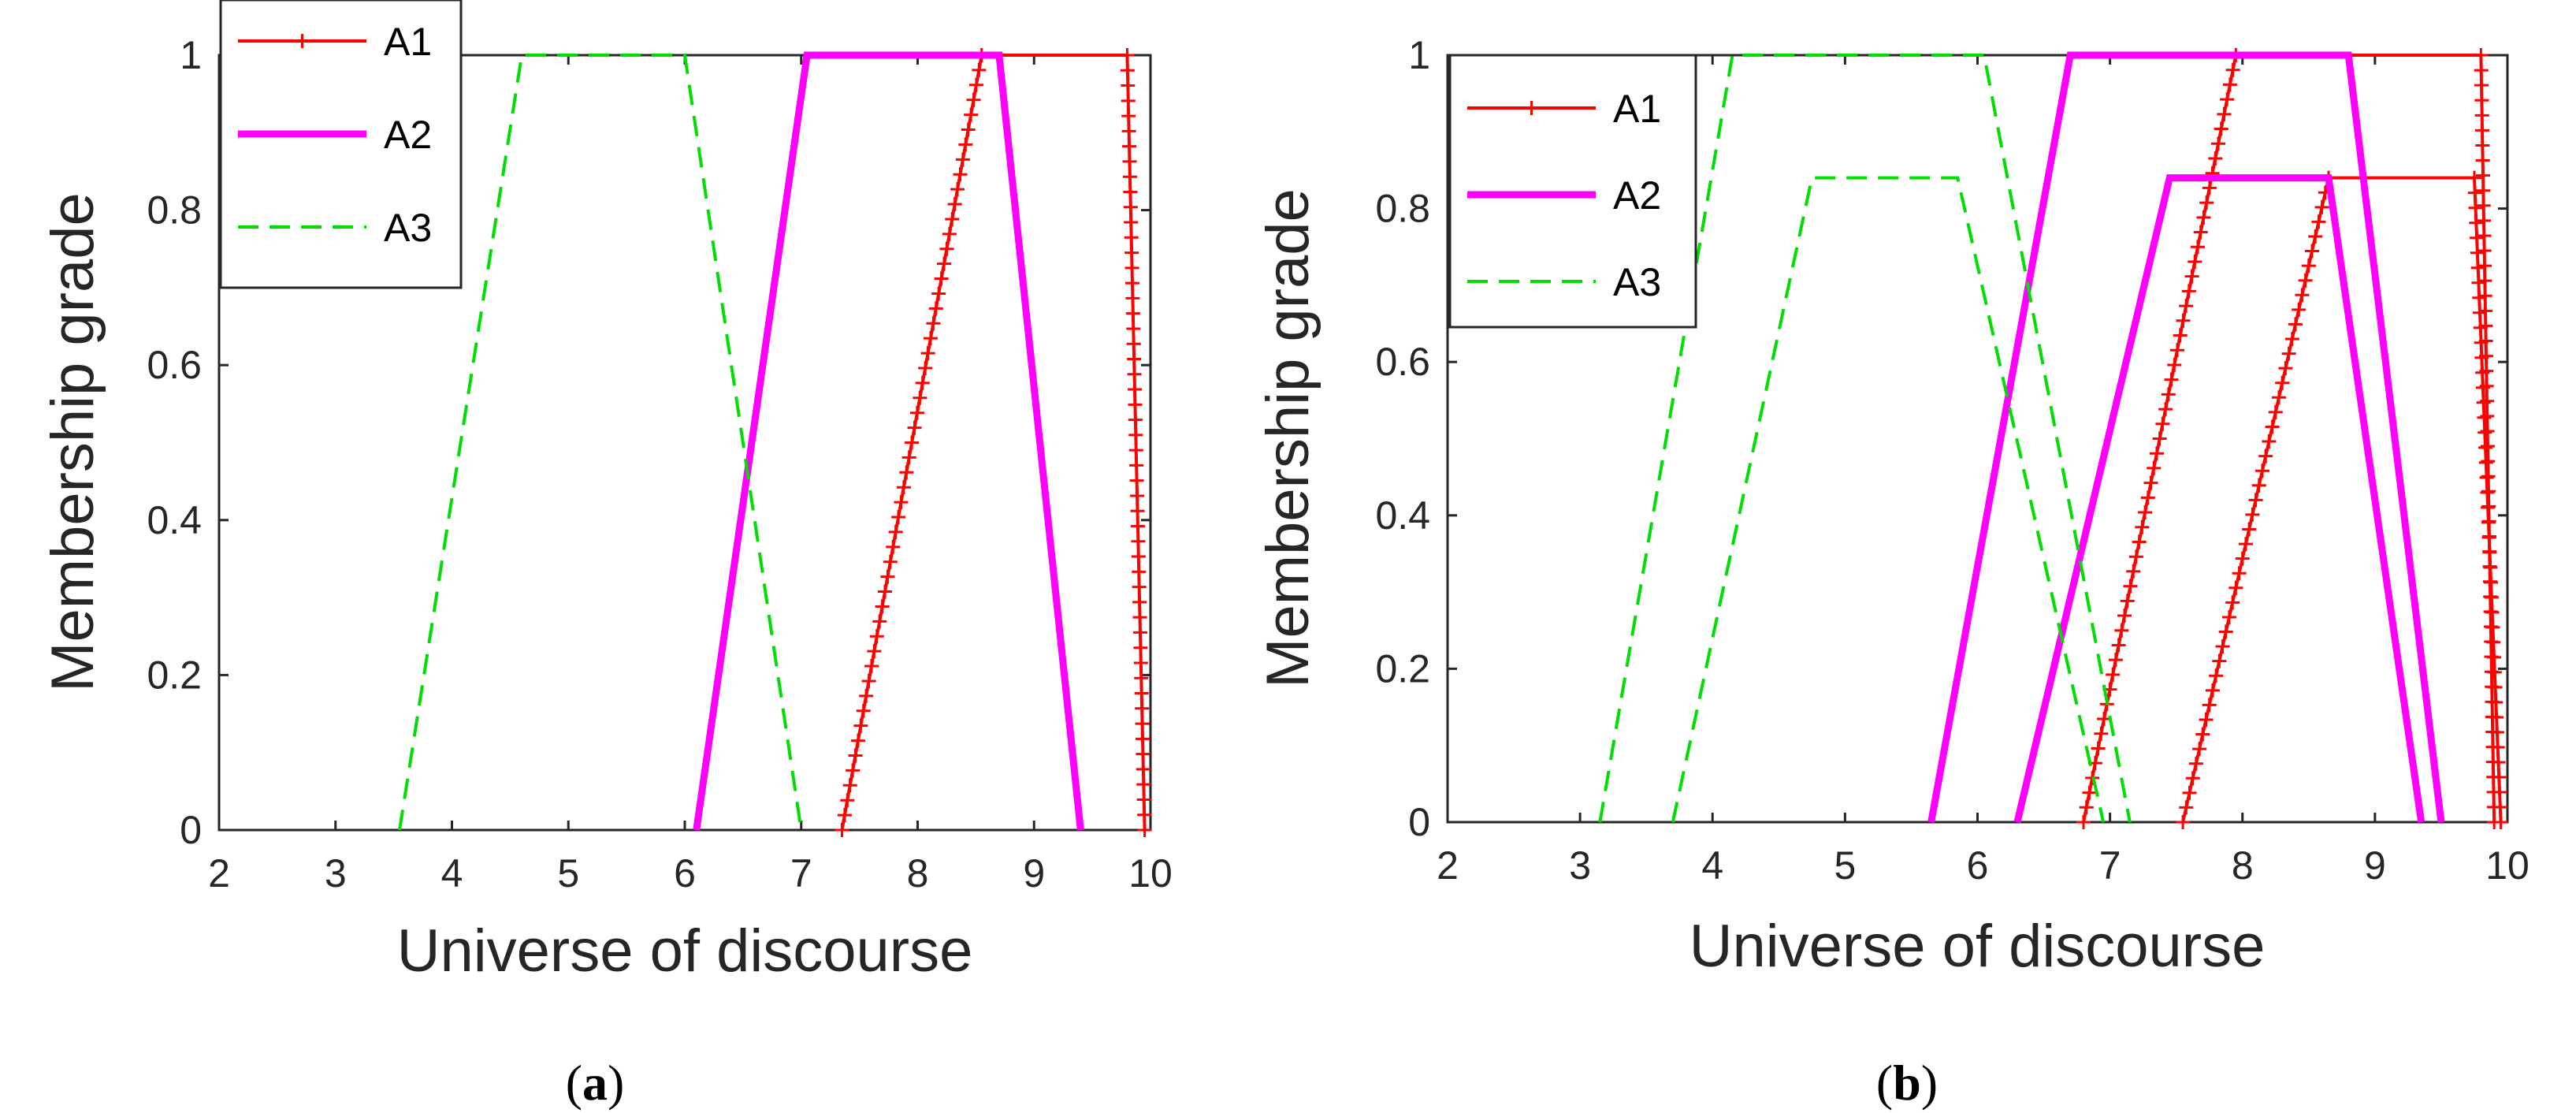 The image size is (2576, 1113). What do you see at coordinates (2110, 865) in the screenshot?
I see `x-tick-label-b: 7` at bounding box center [2110, 865].